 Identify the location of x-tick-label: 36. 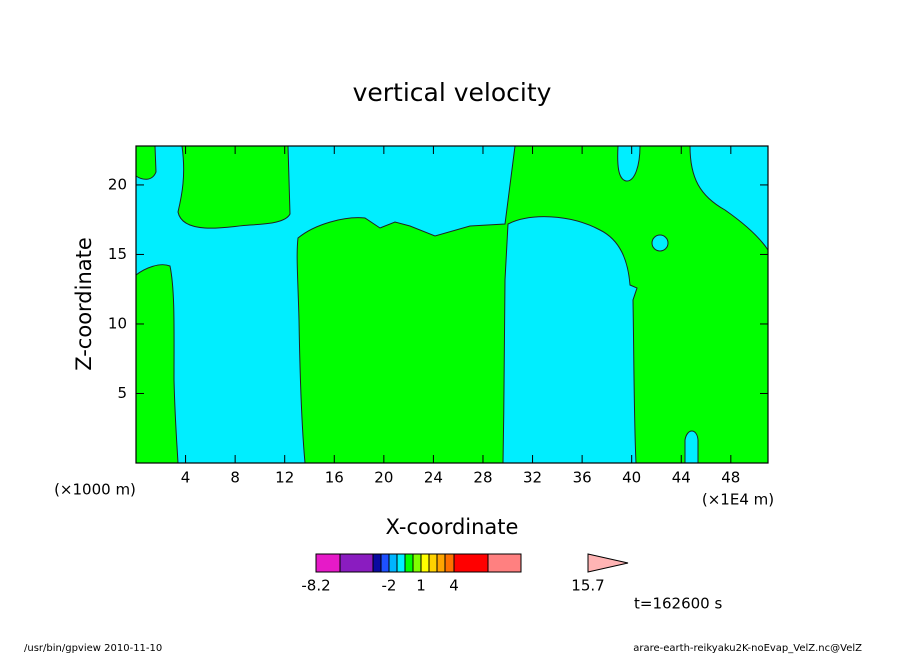
(582, 478).